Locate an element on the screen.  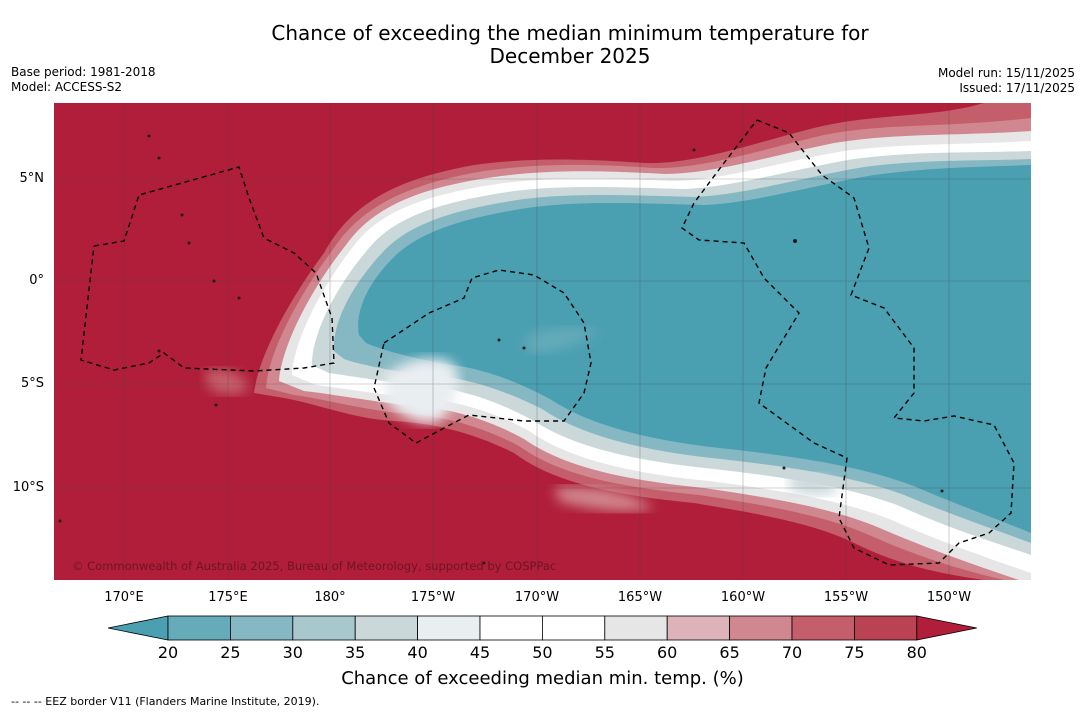
meta-left: Base period: 1981-2018 Model: ACCESS-S2 is located at coordinates (83, 80).